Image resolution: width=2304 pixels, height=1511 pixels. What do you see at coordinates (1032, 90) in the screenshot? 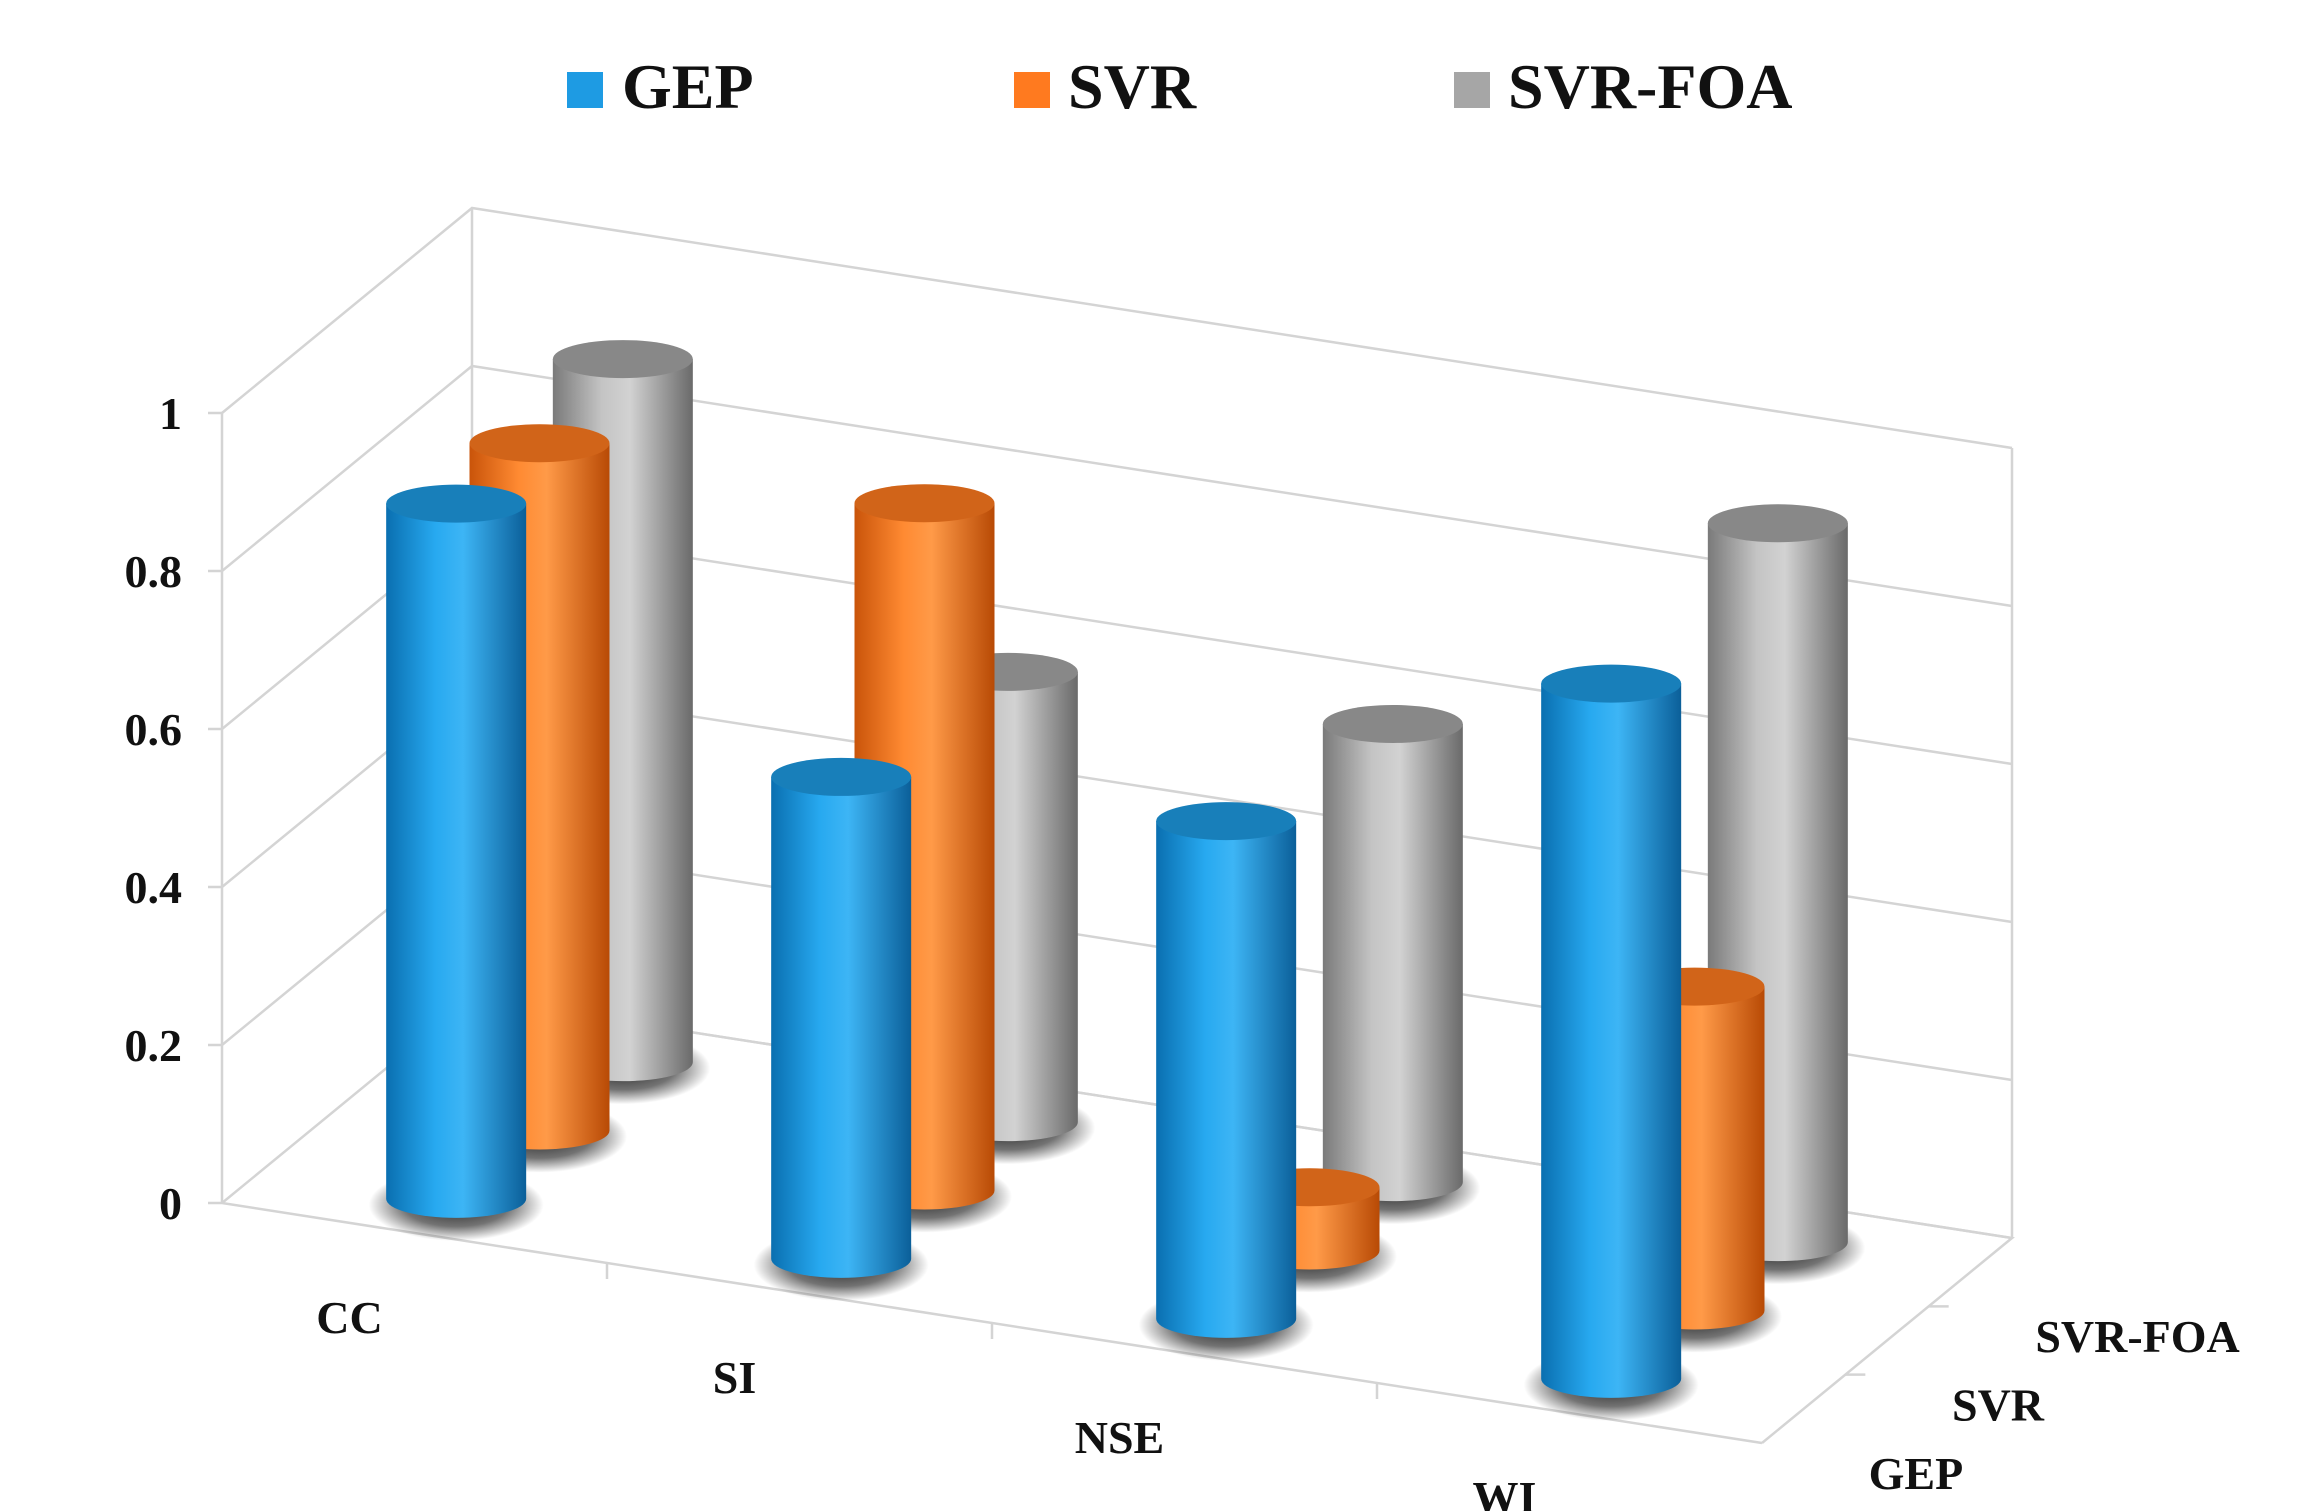
I see `legend-swatch-svr` at bounding box center [1032, 90].